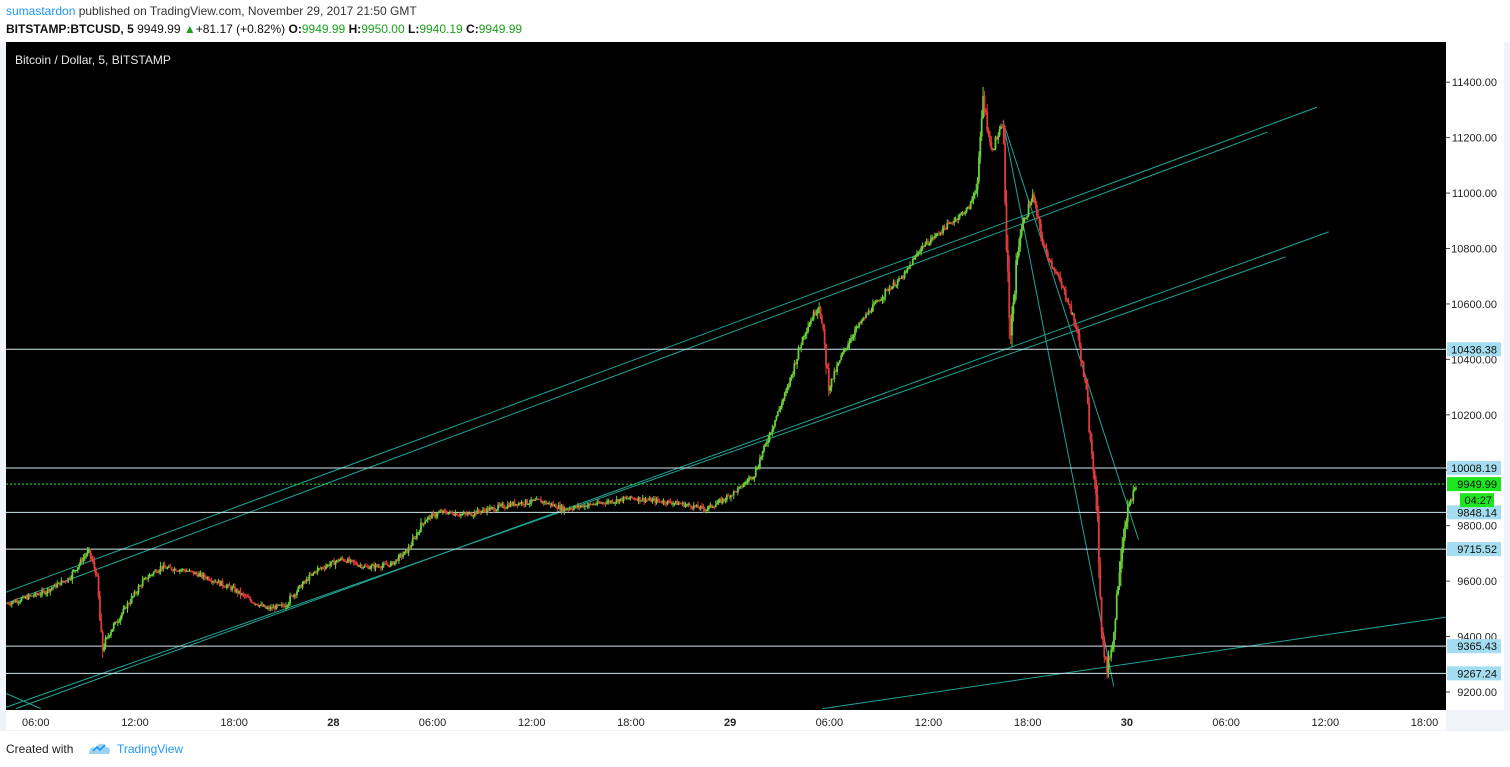  Describe the element at coordinates (726, 720) in the screenshot. I see `time-axis` at that location.